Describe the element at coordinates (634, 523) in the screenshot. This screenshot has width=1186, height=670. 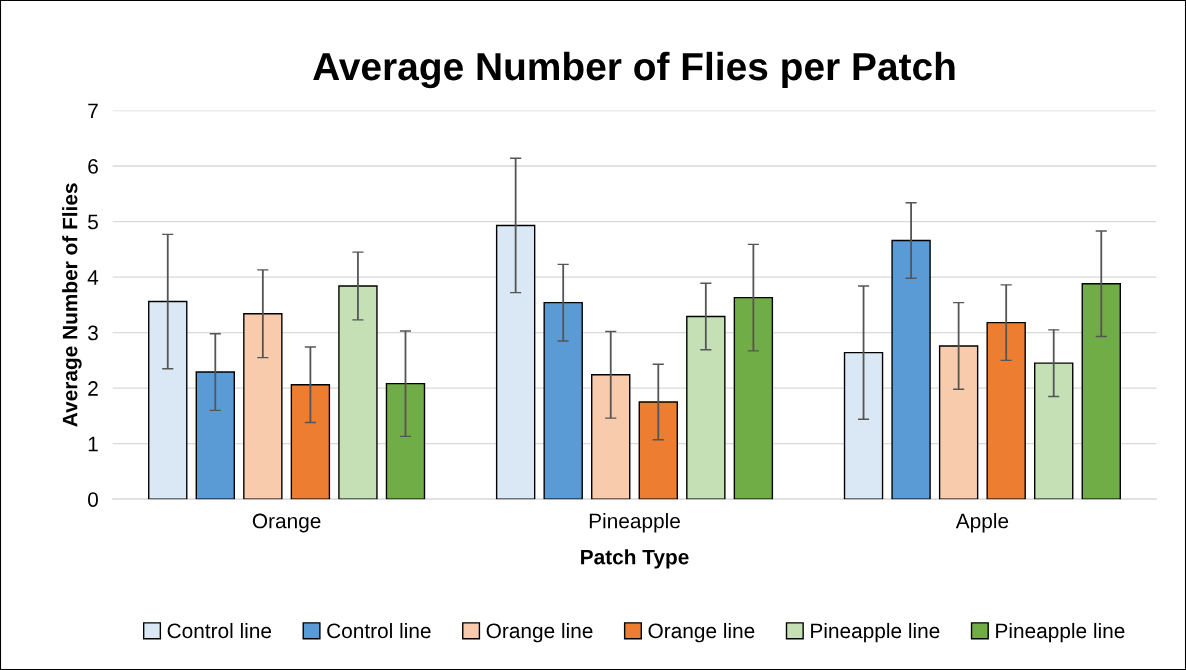
I see `x-tick-label: Pineapple` at that location.